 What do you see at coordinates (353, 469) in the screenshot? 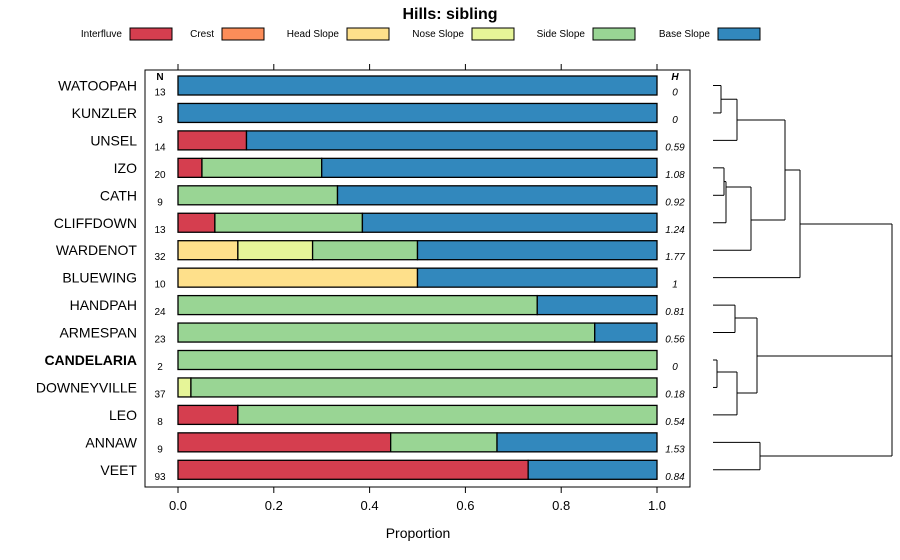
I see `bar-segment-veet-interfluve` at bounding box center [353, 469].